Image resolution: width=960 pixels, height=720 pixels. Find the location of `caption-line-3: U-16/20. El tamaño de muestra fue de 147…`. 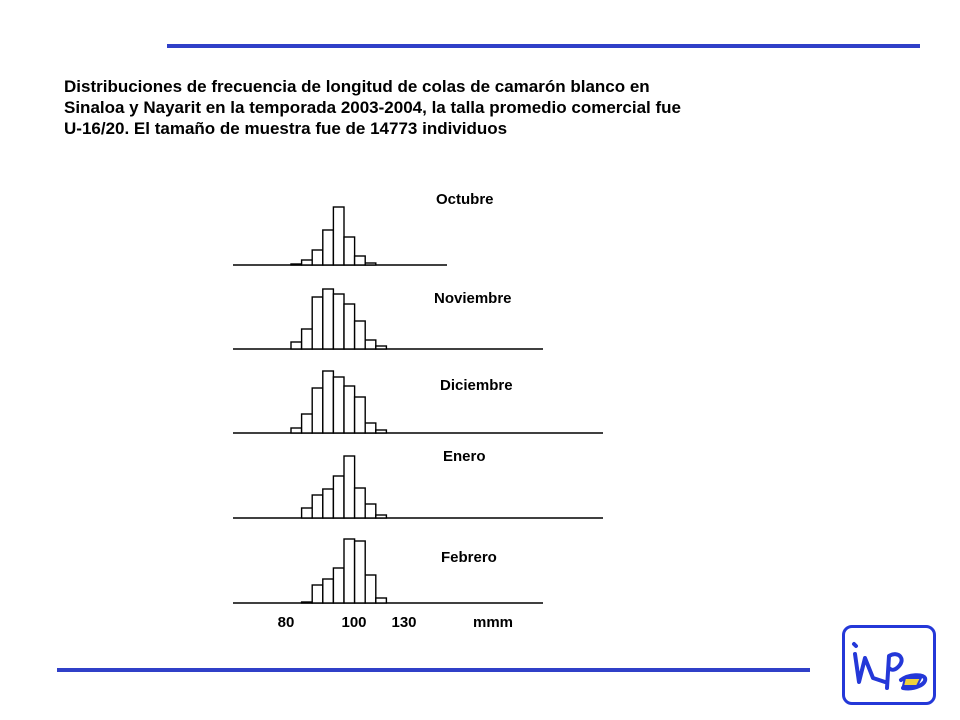

caption-line-3: U-16/20. El tamaño de muestra fue de 147… is located at coordinates (286, 128).